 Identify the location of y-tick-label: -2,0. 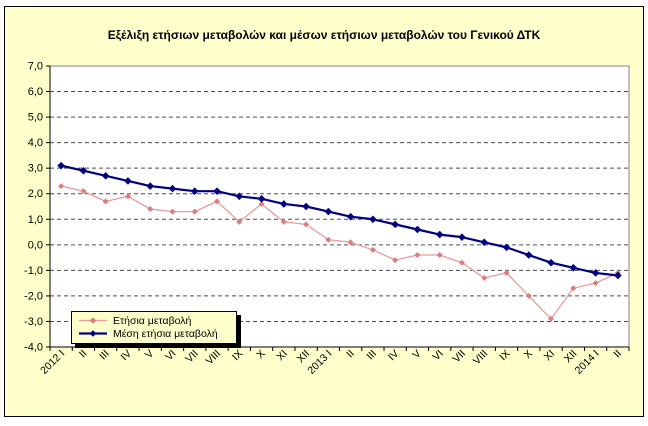
(33, 296).